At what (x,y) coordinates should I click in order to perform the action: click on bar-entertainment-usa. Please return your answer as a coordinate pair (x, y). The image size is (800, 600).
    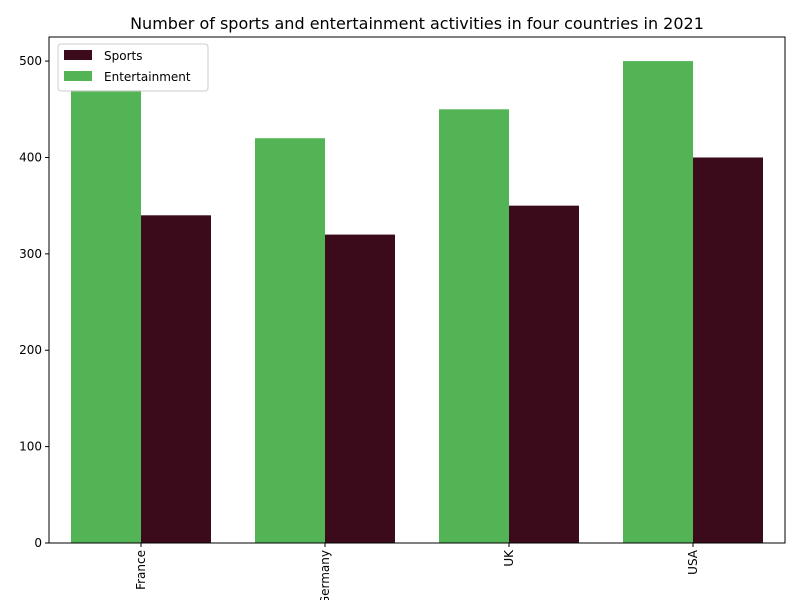
    Looking at the image, I should click on (658, 302).